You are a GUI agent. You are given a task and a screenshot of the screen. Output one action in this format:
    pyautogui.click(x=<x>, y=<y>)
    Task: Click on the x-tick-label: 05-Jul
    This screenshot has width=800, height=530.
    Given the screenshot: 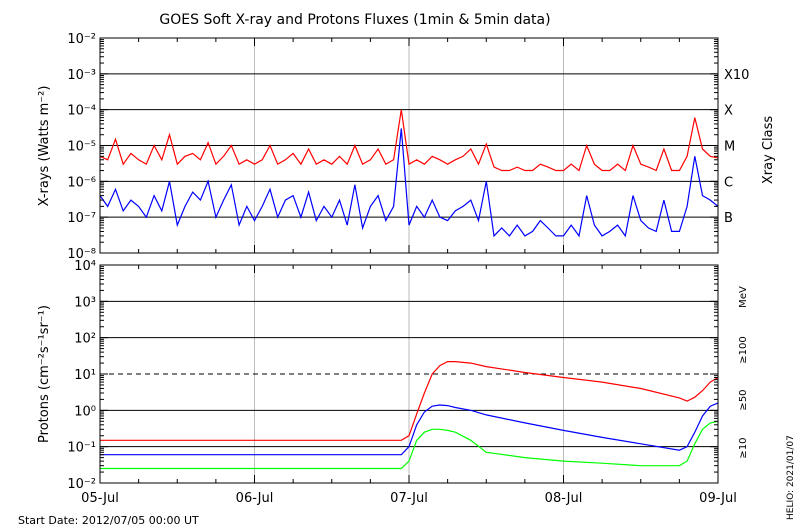 What is the action you would take?
    pyautogui.click(x=100, y=498)
    